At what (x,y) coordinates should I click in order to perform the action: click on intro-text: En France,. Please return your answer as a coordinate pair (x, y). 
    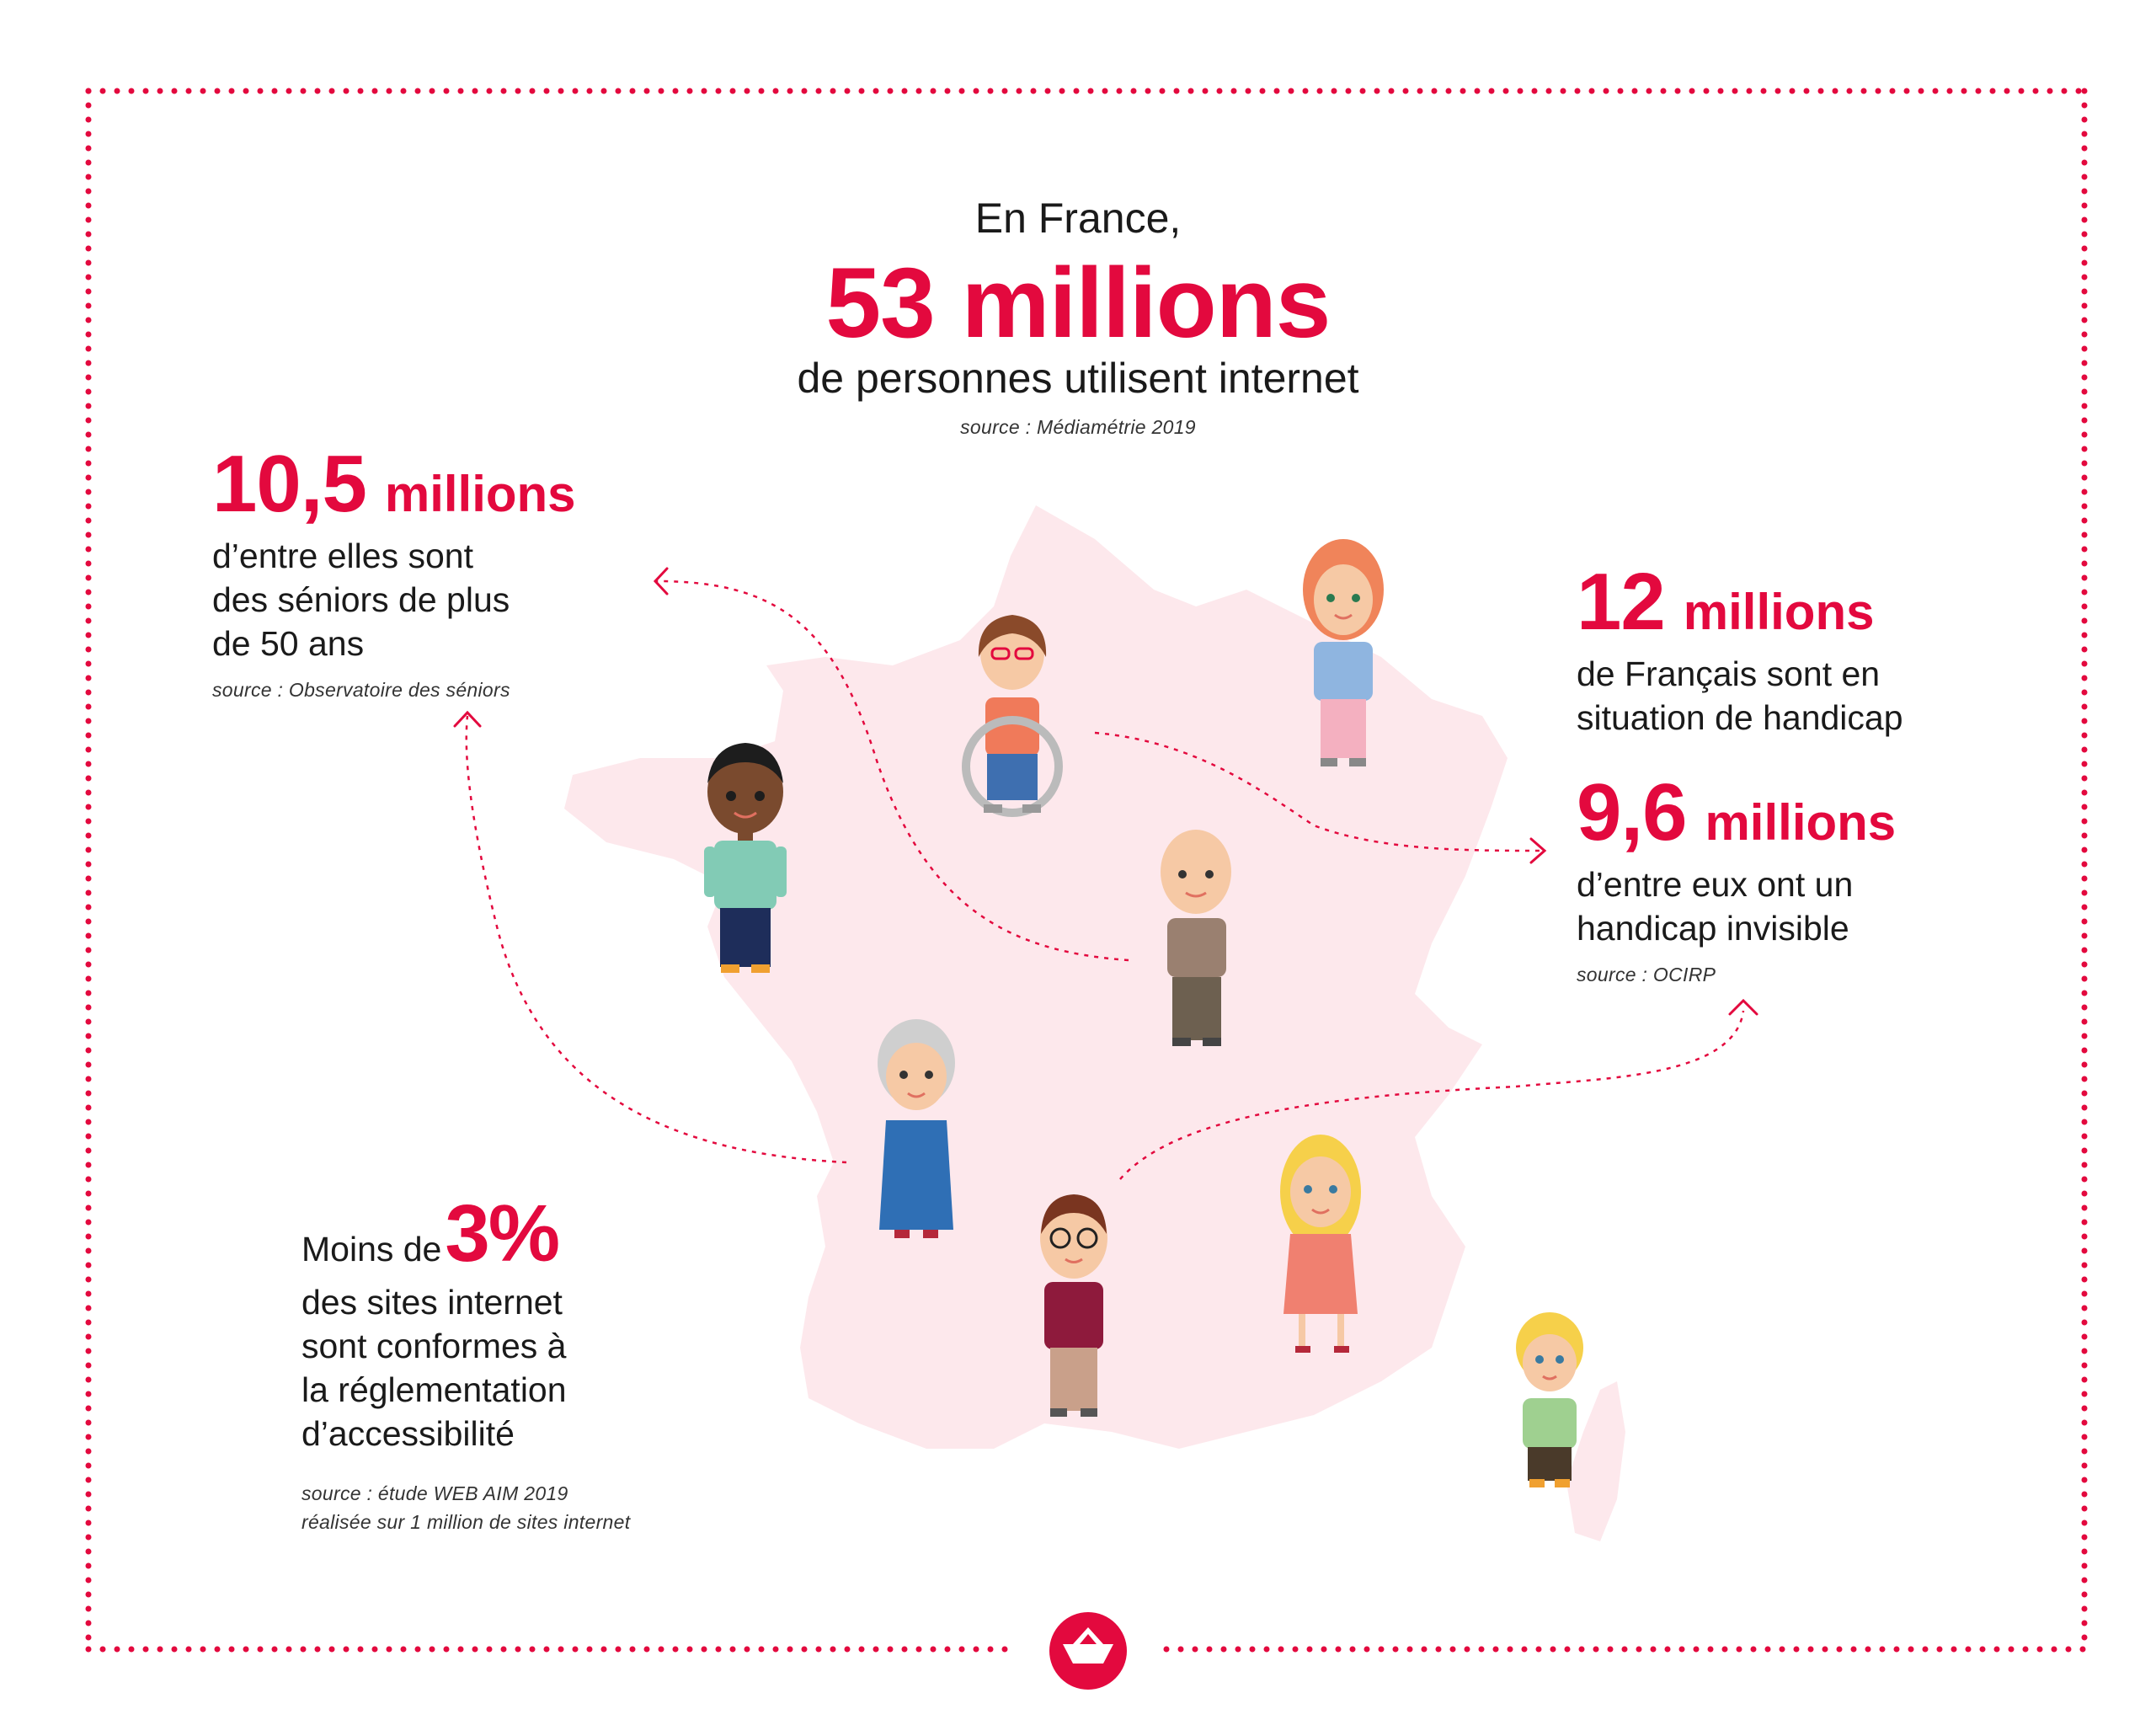
    Looking at the image, I should click on (1078, 218).